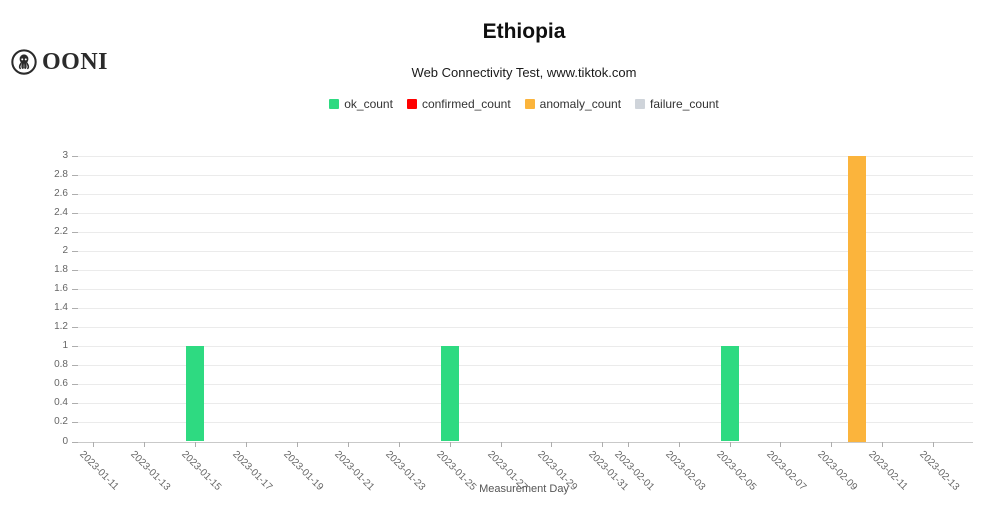 Image resolution: width=1000 pixels, height=526 pixels. What do you see at coordinates (684, 104) in the screenshot?
I see `legend-label-failure_count: failure_count` at bounding box center [684, 104].